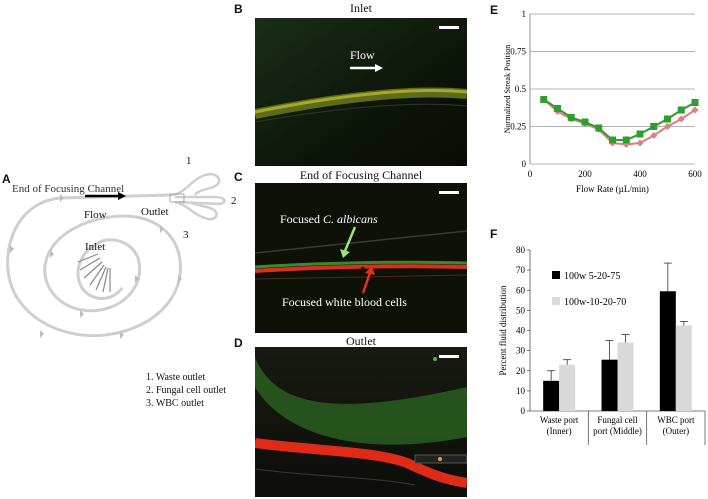 The width and height of the screenshot is (708, 499). What do you see at coordinates (518, 52) in the screenshot?
I see `y-tick-label: 0.75` at bounding box center [518, 52].